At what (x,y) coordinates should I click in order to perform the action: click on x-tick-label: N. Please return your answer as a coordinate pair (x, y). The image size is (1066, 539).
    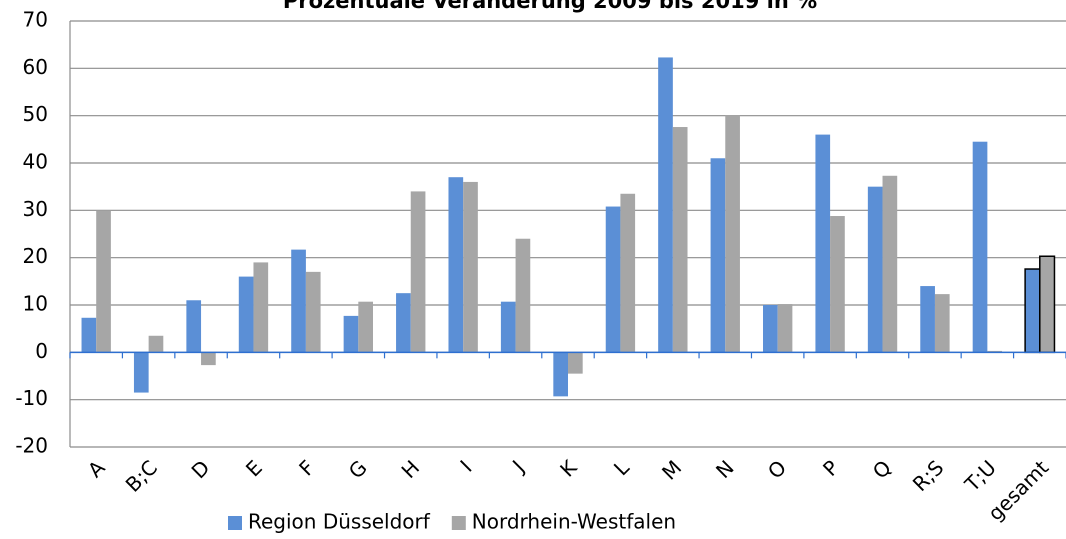
    Looking at the image, I should click on (725, 469).